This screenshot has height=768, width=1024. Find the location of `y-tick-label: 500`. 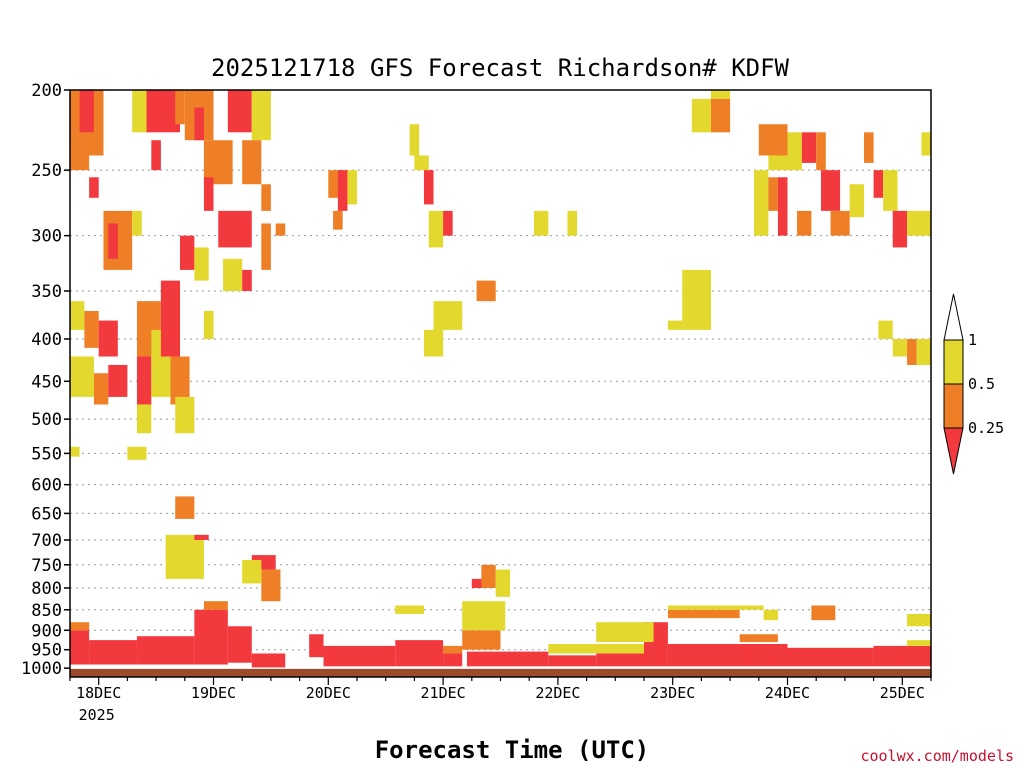

y-tick-label: 500 is located at coordinates (46, 420).